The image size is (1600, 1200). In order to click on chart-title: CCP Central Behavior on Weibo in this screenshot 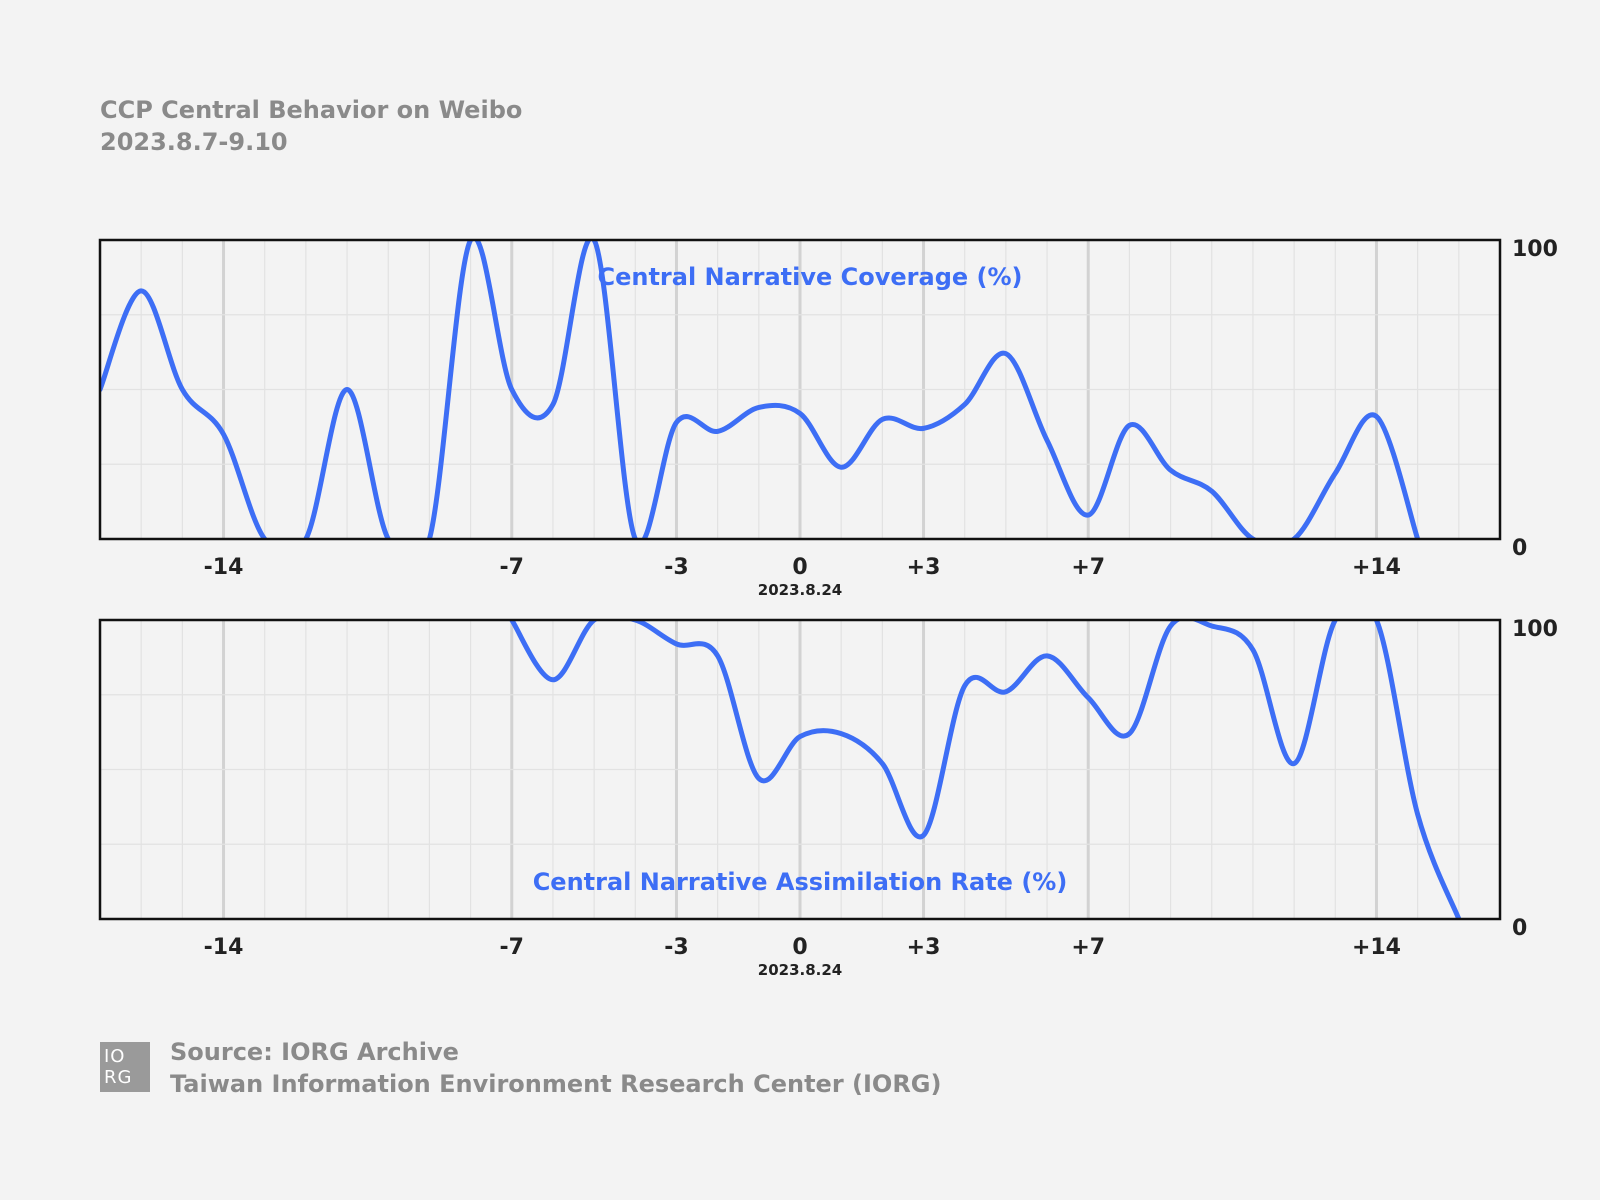, I will do `click(311, 110)`.